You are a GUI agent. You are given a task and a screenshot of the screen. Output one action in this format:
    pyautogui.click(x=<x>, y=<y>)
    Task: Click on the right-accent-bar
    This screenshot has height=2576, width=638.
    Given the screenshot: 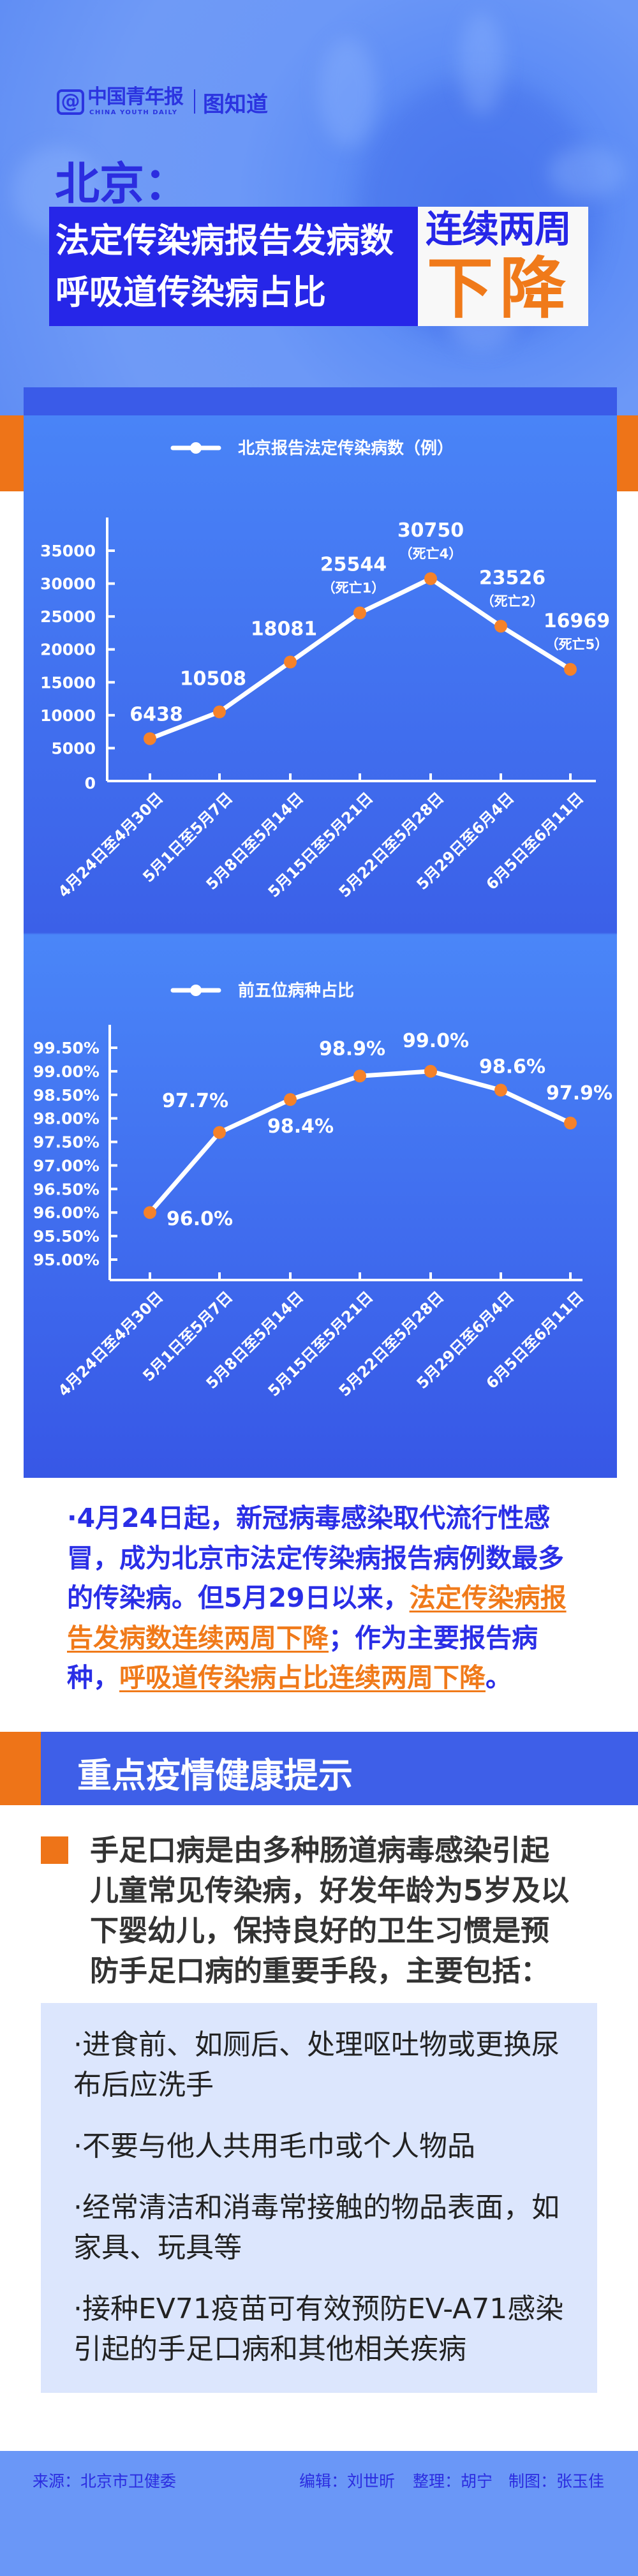 What is the action you would take?
    pyautogui.click(x=627, y=453)
    